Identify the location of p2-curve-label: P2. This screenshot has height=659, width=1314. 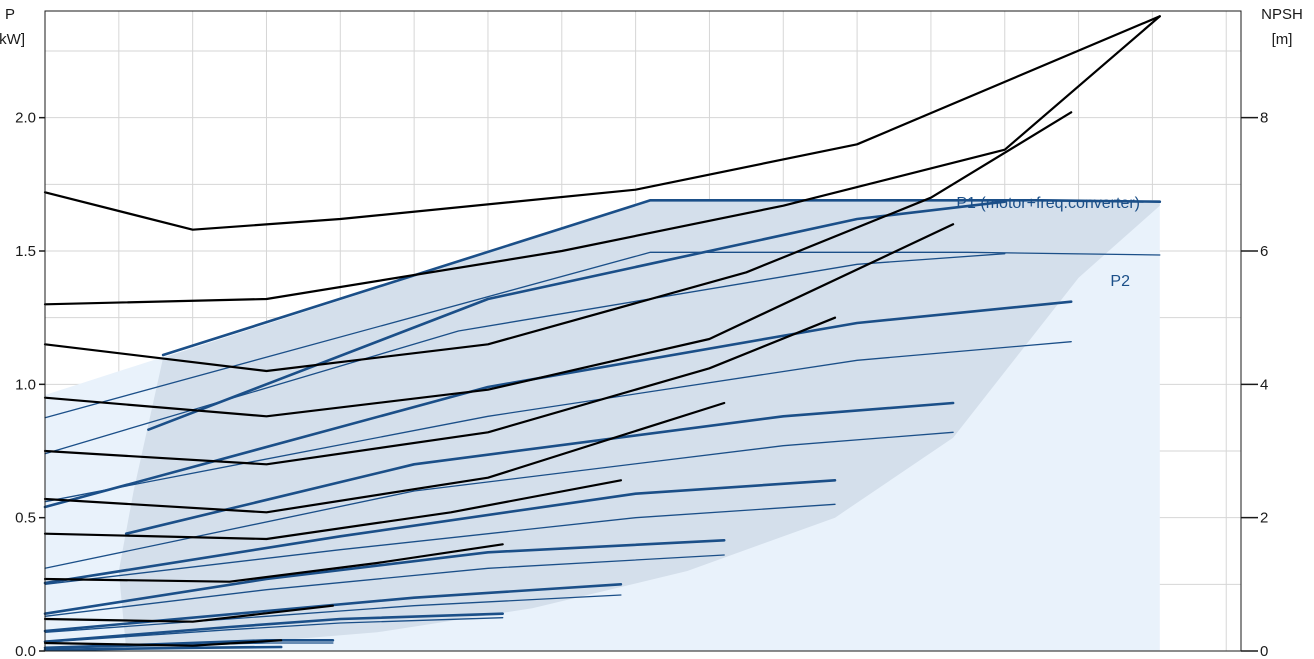
(1120, 281).